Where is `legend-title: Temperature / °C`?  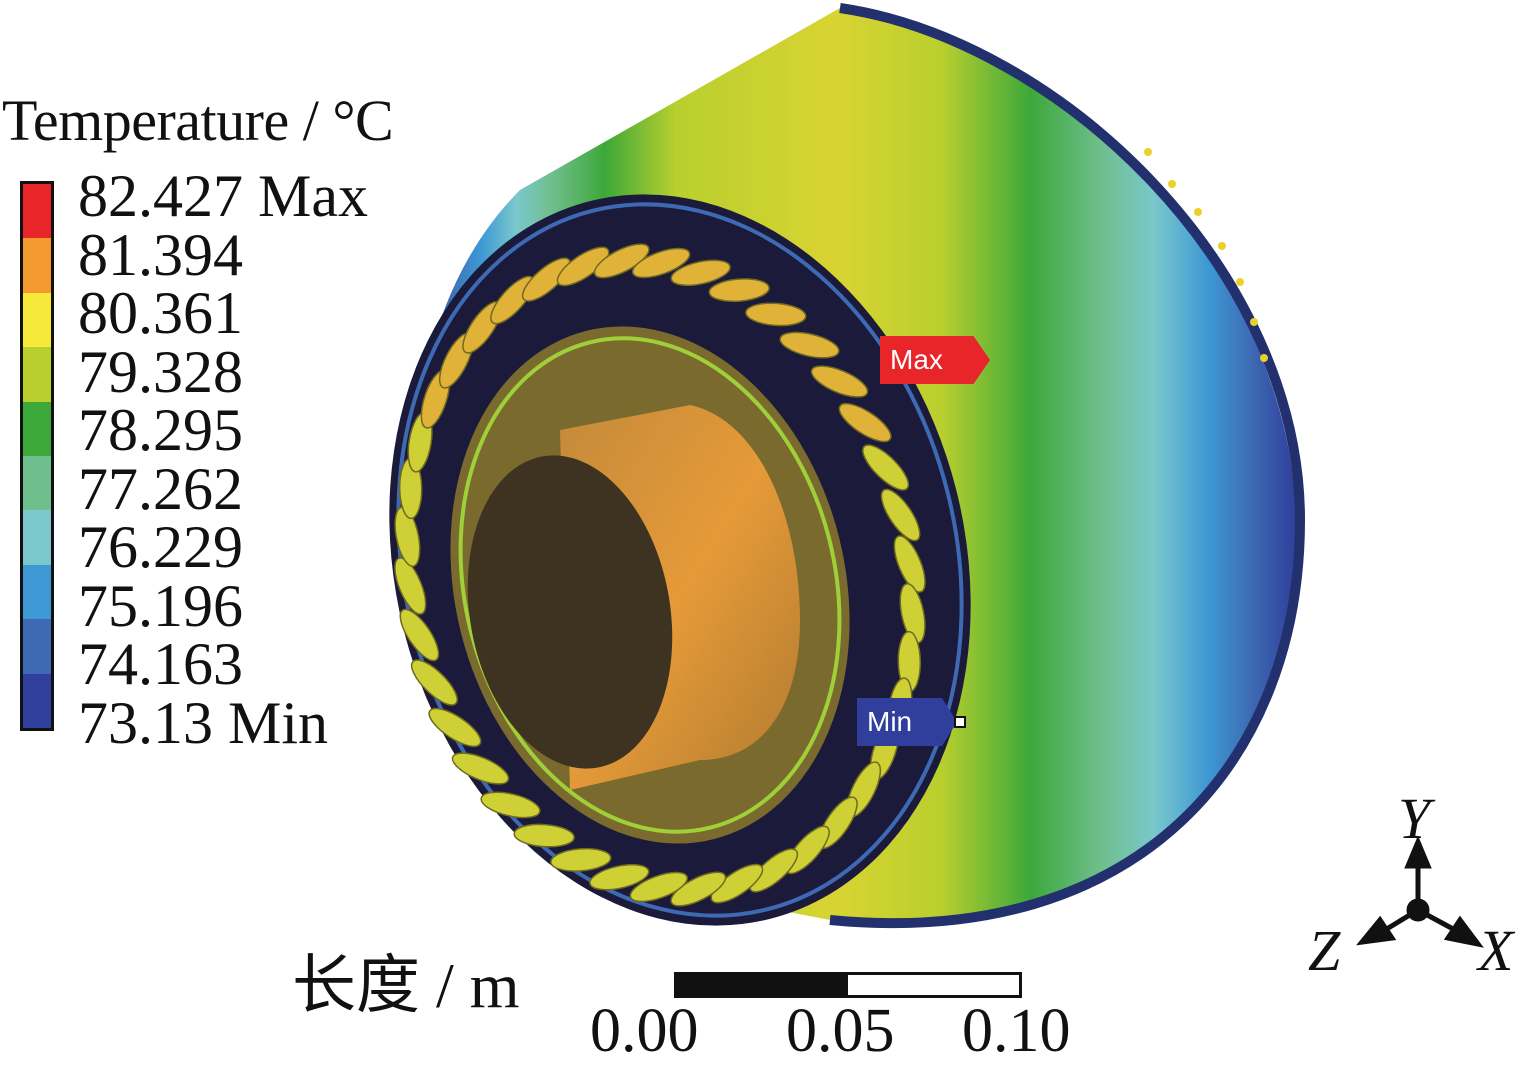 legend-title: Temperature / °C is located at coordinates (198, 120).